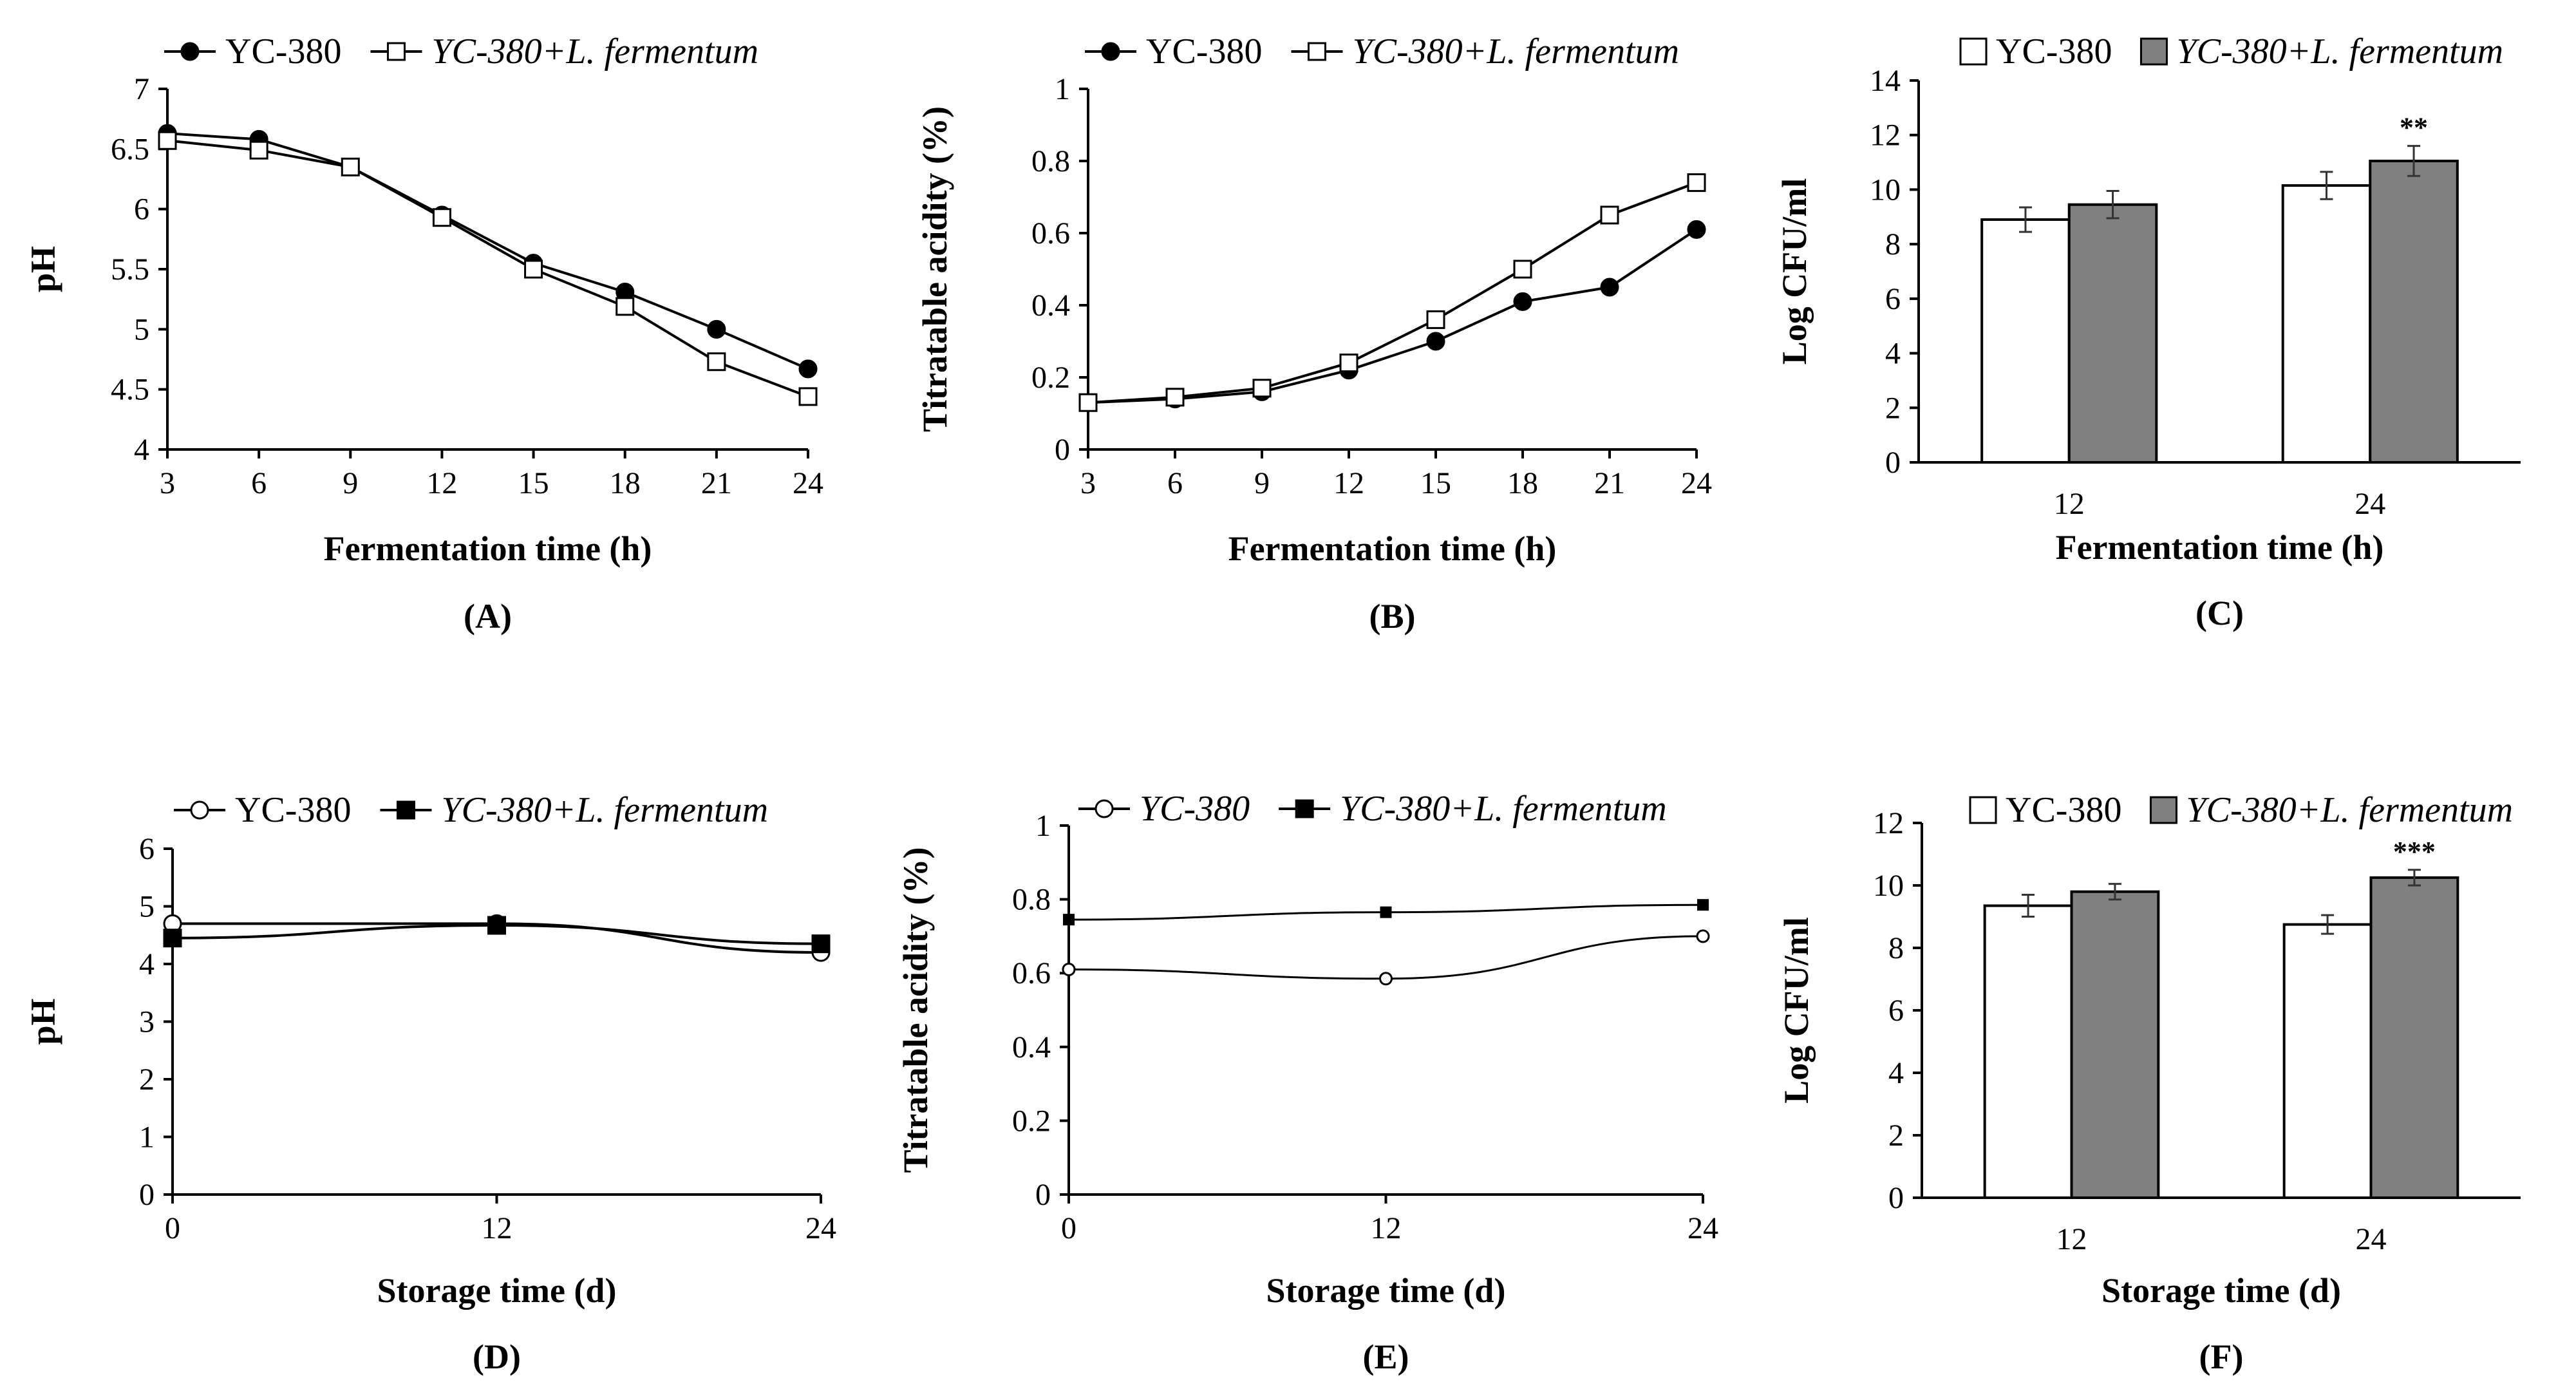  I want to click on y-tick-label: 8, so click(1893, 244).